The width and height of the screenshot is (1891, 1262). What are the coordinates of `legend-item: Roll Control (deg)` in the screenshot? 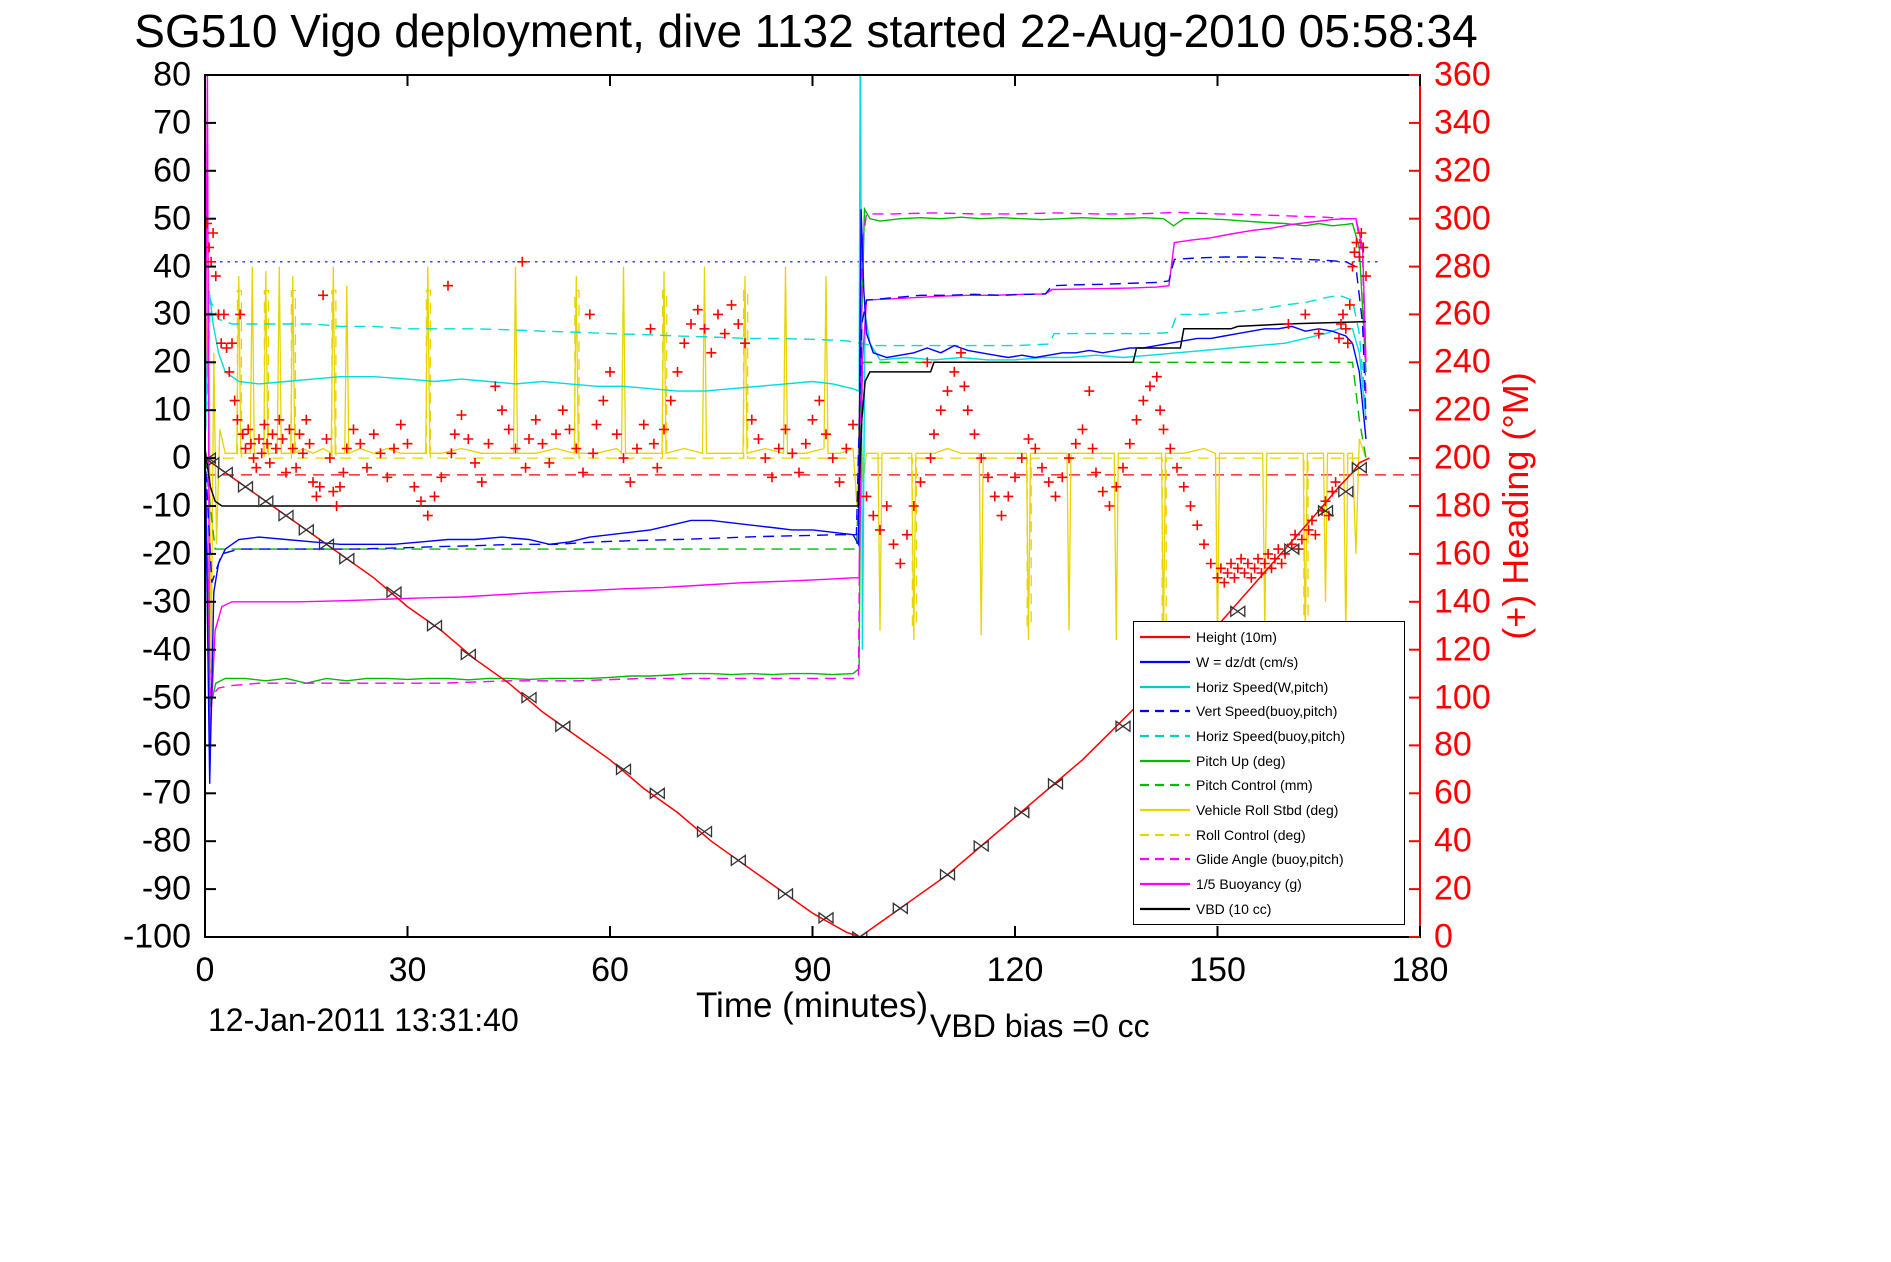 It's located at (1269, 835).